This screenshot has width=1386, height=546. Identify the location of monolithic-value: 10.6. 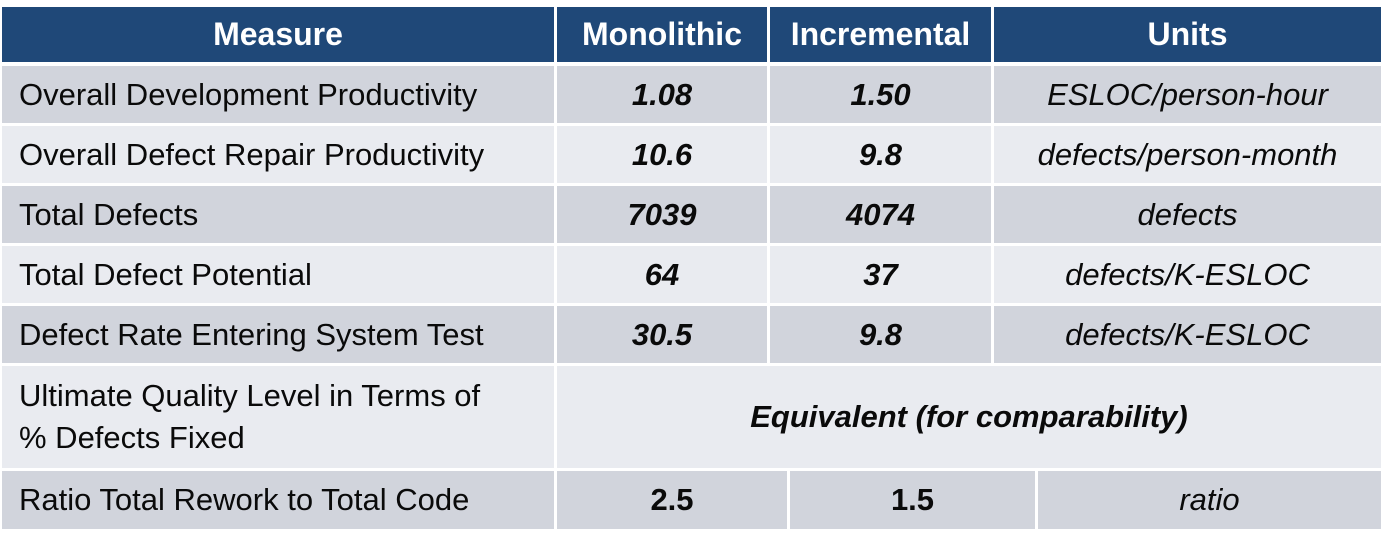
(662, 154).